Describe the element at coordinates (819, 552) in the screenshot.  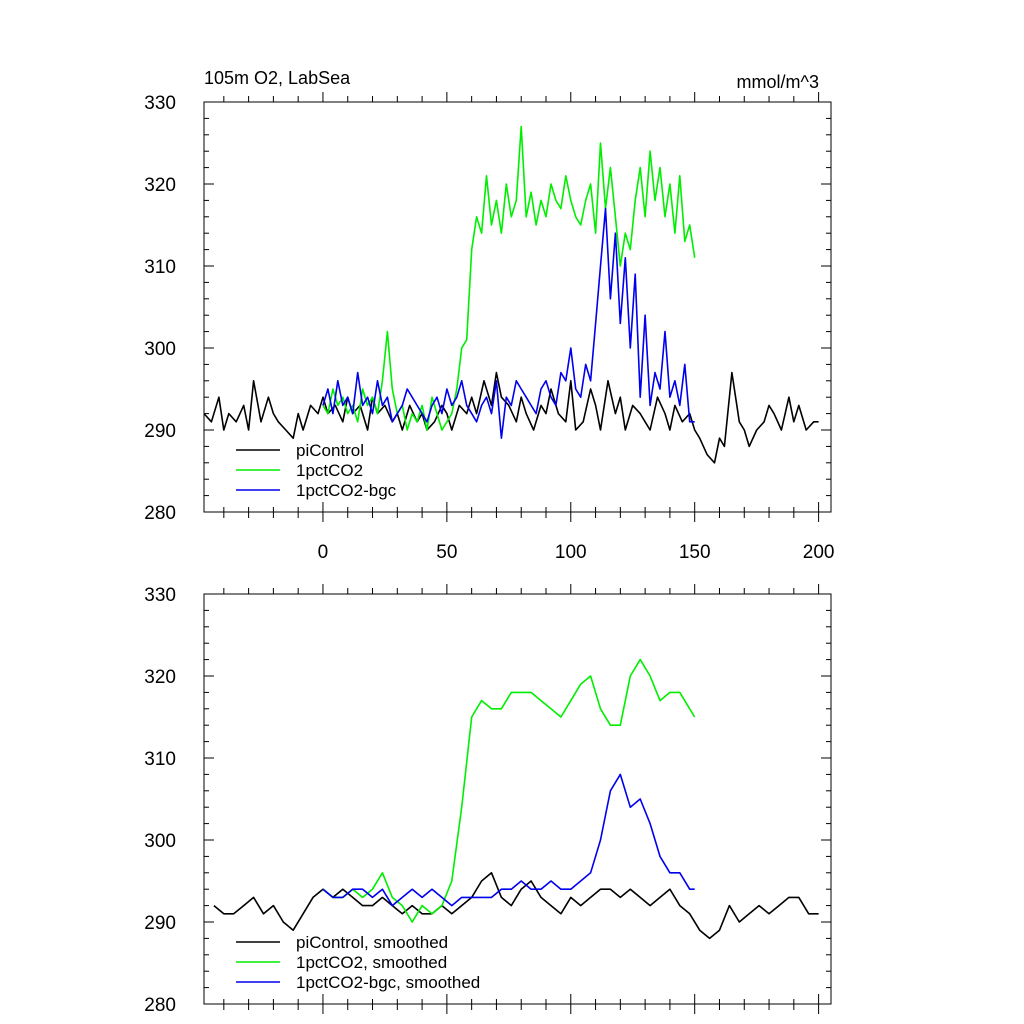
I see `x-tick-label: 200` at that location.